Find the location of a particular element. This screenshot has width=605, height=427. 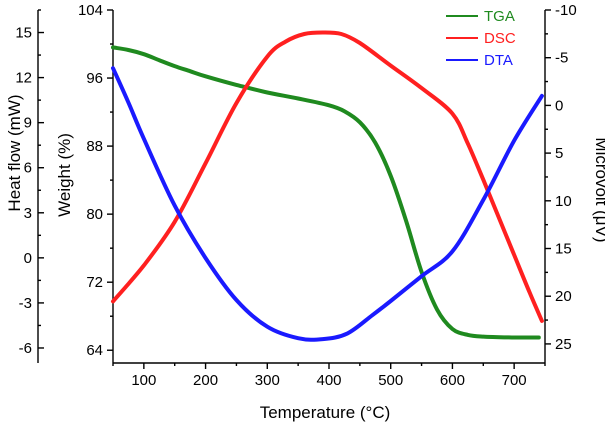

microvolt-tick-label: -10 is located at coordinates (566, 10).